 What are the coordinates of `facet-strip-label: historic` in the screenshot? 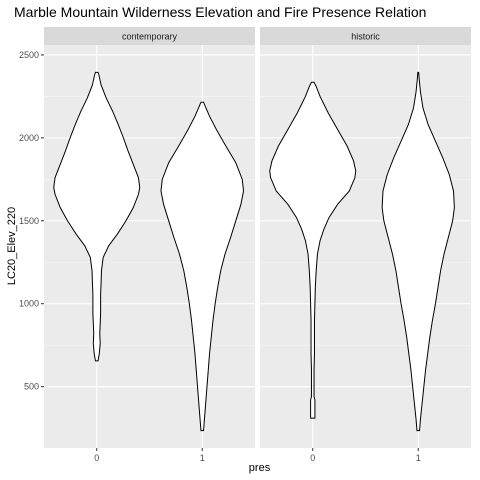 It's located at (365, 37).